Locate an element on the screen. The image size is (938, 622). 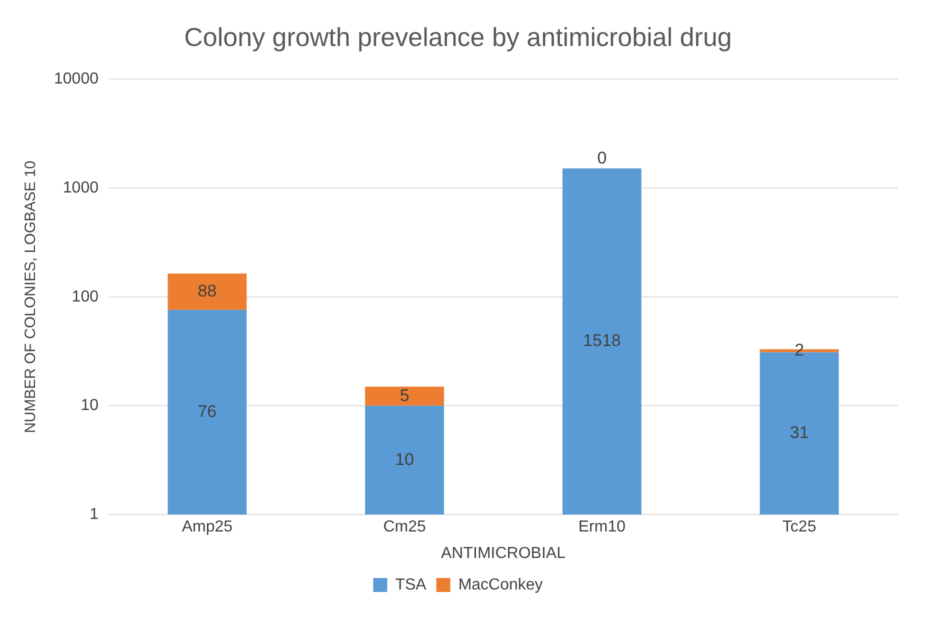
x-tick-label: Cm25 is located at coordinates (404, 527).